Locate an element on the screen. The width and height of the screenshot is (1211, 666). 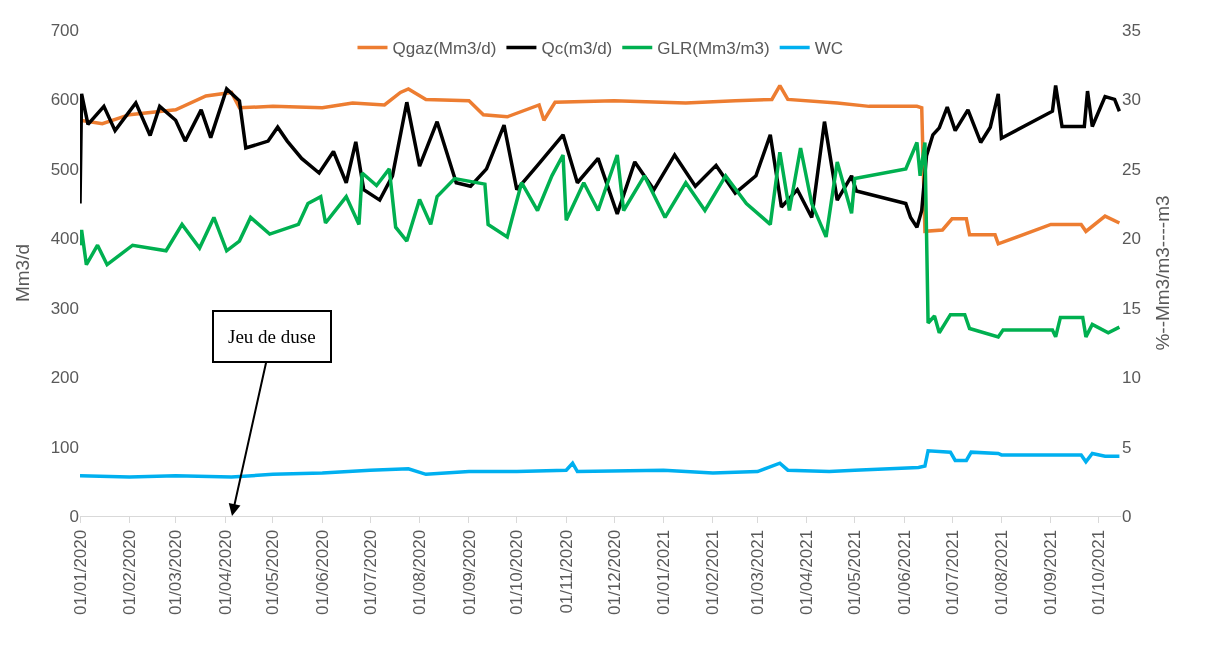
x-tick-label: 01/03/2021 is located at coordinates (758, 572).